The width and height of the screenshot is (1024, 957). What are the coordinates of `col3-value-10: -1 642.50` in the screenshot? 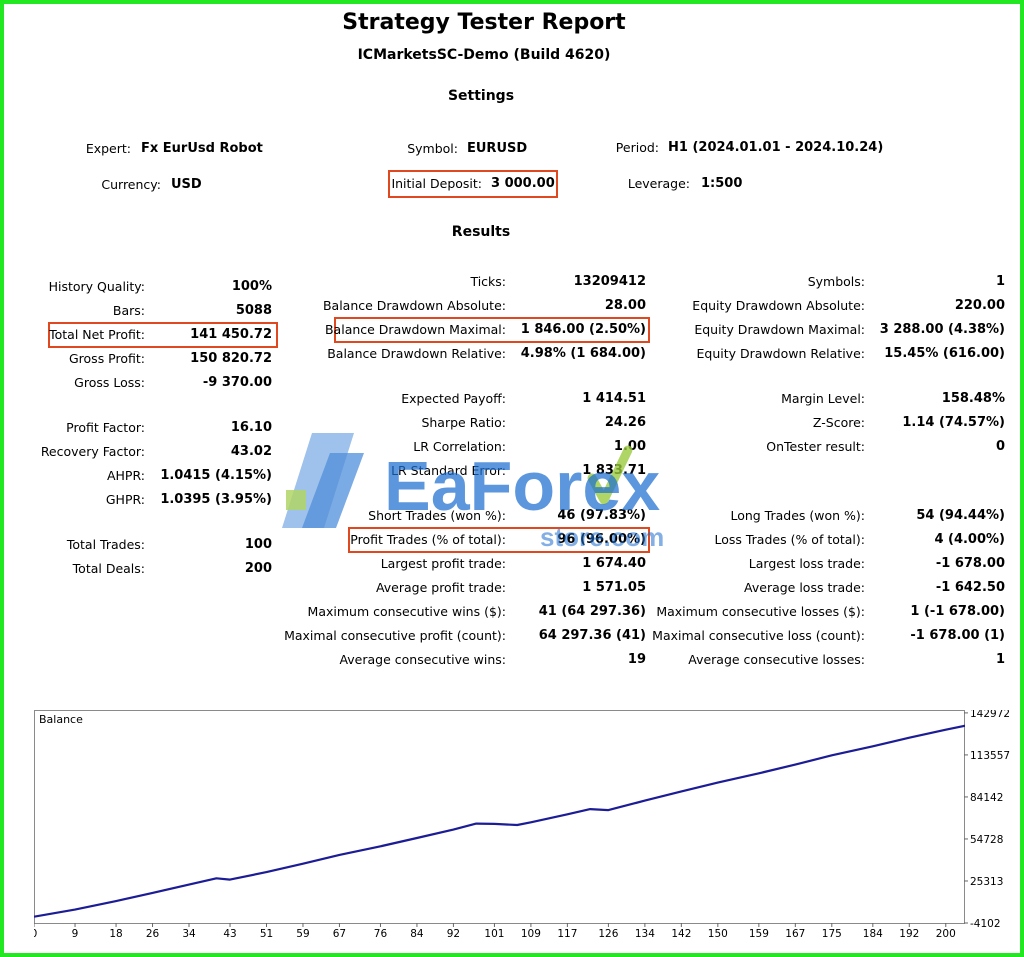 It's located at (970, 587).